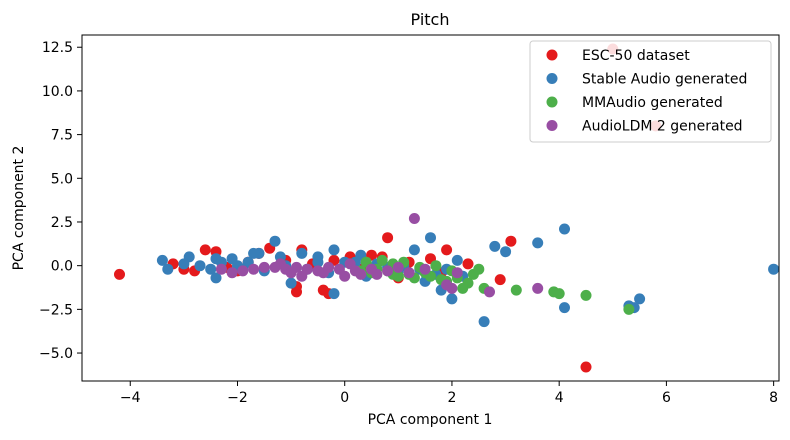 The height and width of the screenshot is (440, 790). What do you see at coordinates (56, 310) in the screenshot?
I see `y-tick-label: −2.5` at bounding box center [56, 310].